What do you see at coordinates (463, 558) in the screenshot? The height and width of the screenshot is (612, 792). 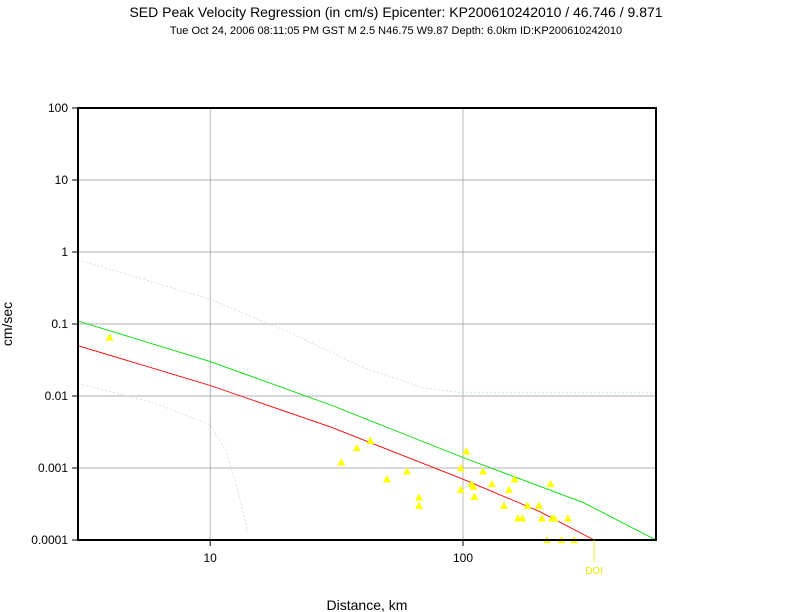 I see `x-tick-label: 100` at bounding box center [463, 558].